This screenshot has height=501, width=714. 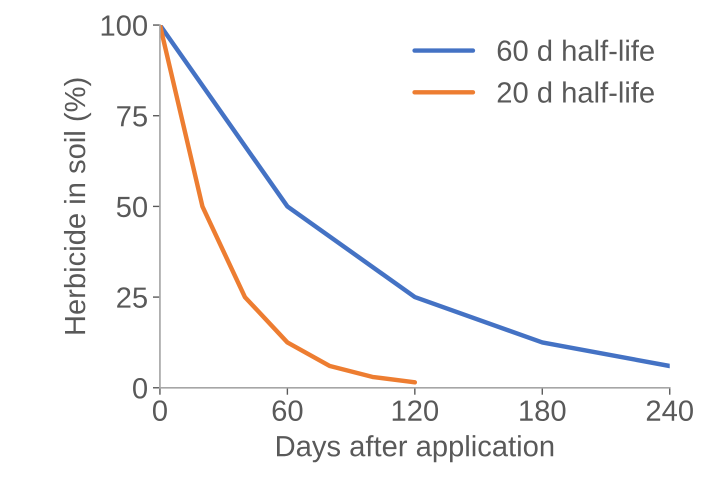 I want to click on y-tick-label: 75, so click(x=132, y=116).